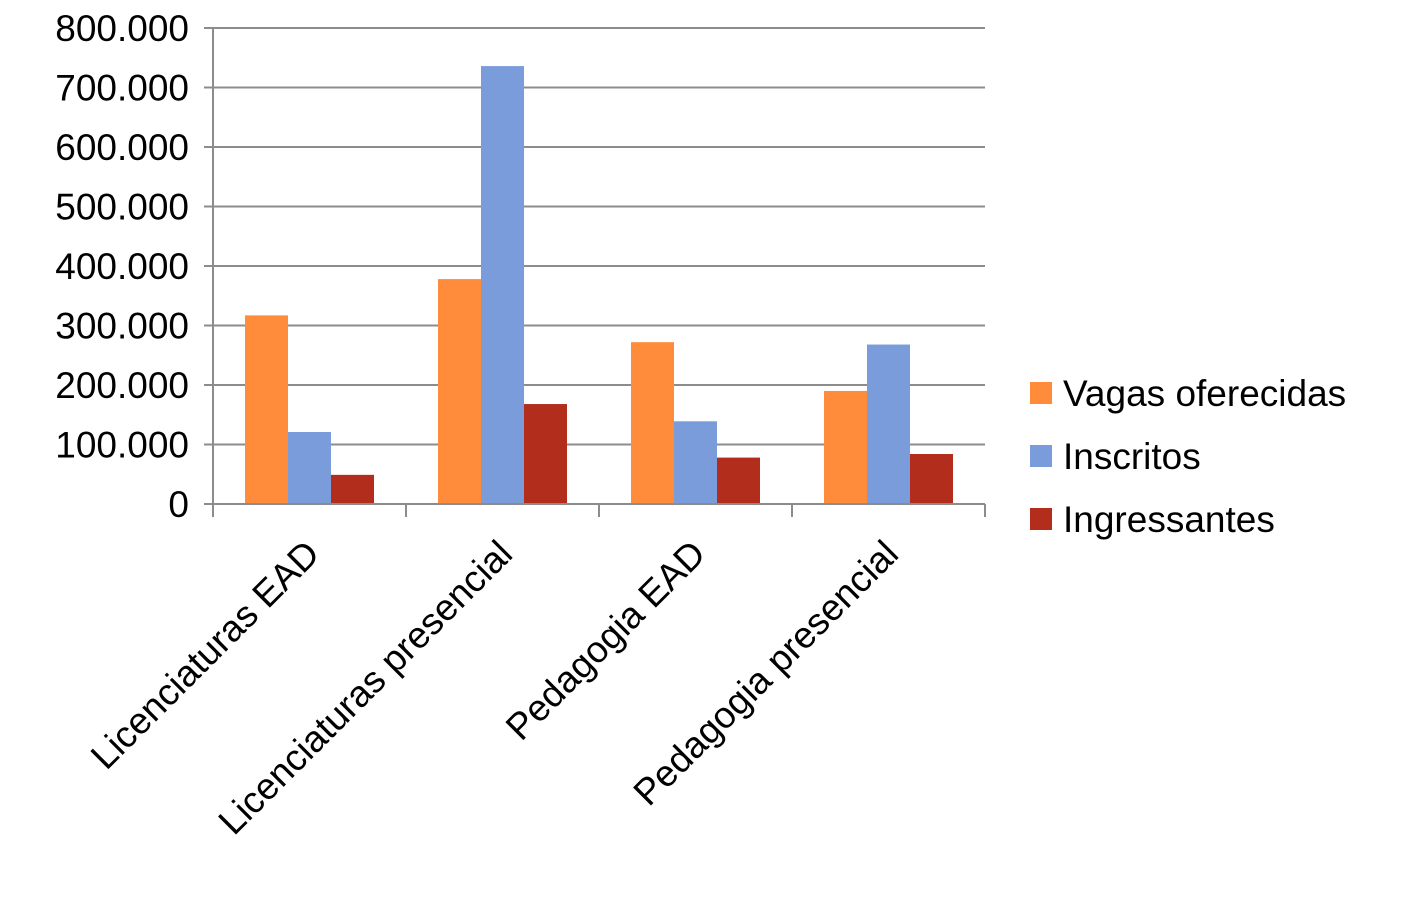 This screenshot has width=1402, height=899. What do you see at coordinates (122, 147) in the screenshot?
I see `y-tick-label: 600.000` at bounding box center [122, 147].